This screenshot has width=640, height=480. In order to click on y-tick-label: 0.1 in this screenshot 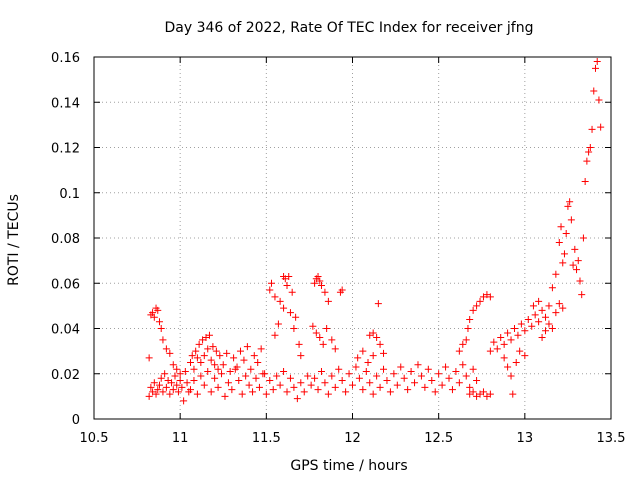, I will do `click(69, 194)`.